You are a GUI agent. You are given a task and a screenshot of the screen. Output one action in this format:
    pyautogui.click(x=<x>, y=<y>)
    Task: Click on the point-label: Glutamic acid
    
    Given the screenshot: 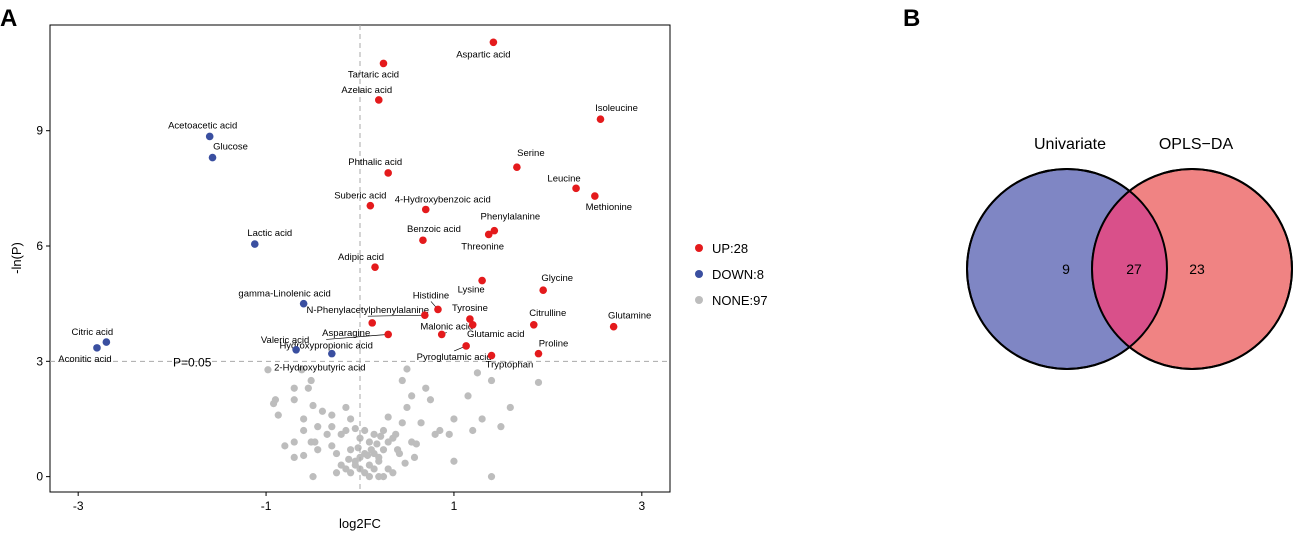 What is the action you would take?
    pyautogui.click(x=496, y=334)
    